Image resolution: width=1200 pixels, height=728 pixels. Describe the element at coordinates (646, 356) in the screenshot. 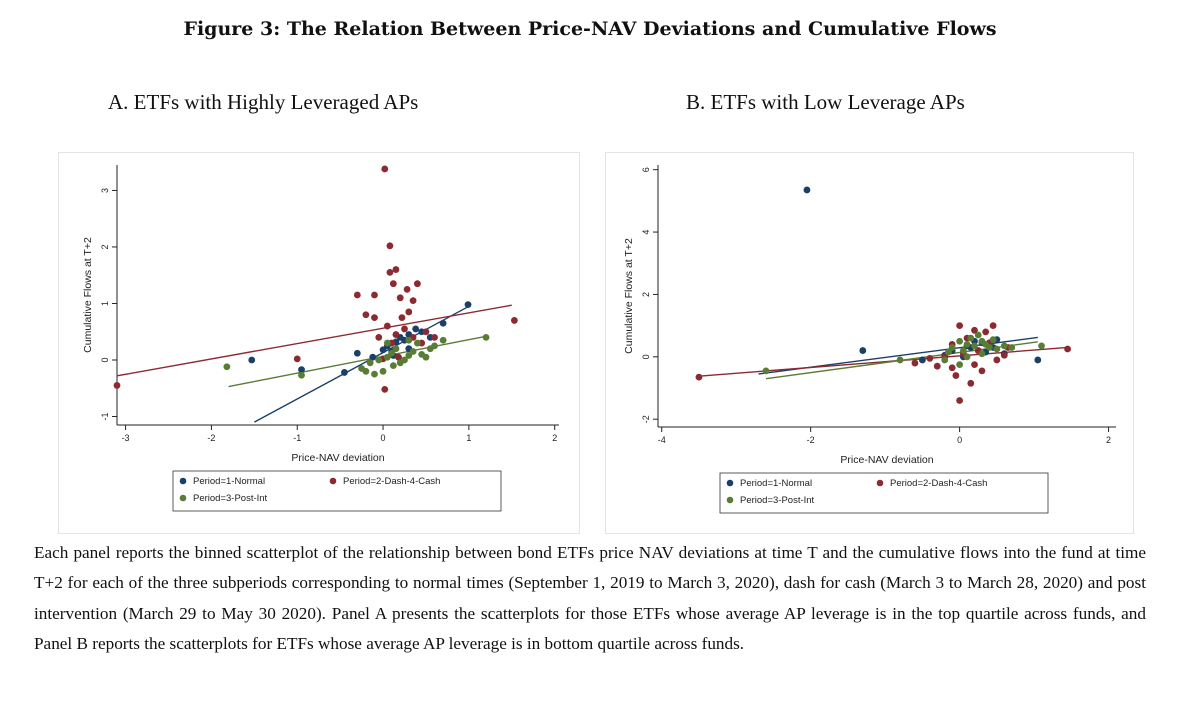

I see `panel-b-y-tick-label: 0` at that location.